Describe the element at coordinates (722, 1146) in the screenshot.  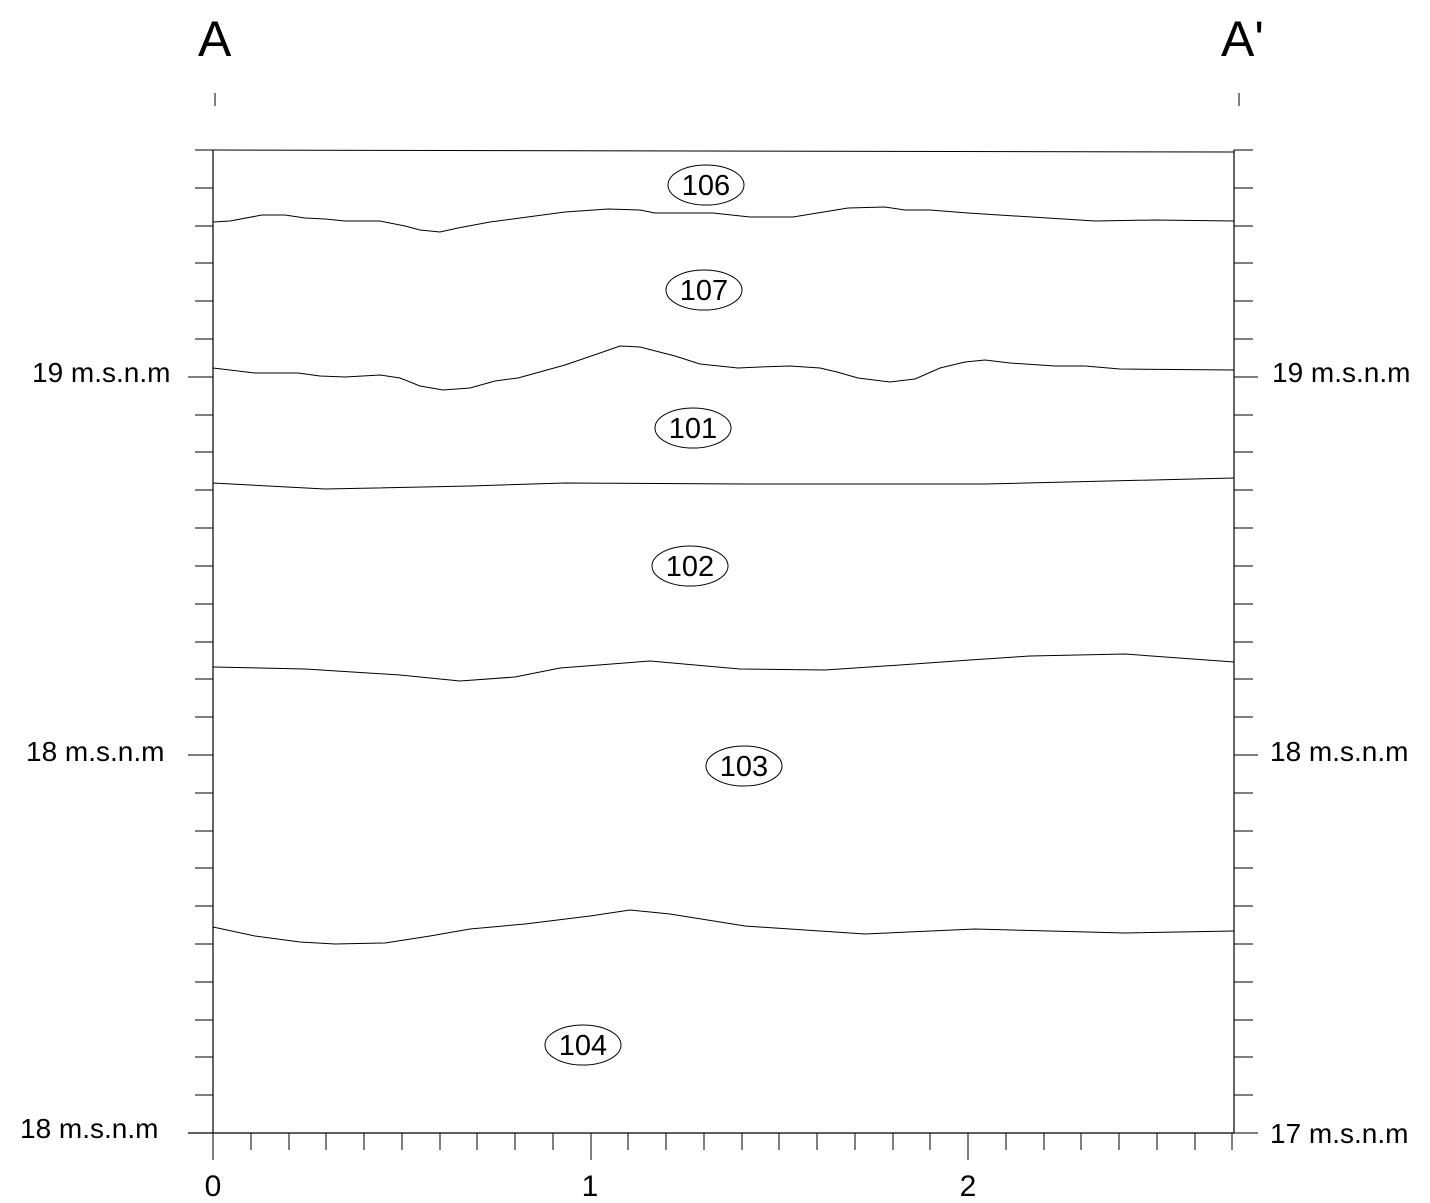
I see `bottom-axis-ticks` at that location.